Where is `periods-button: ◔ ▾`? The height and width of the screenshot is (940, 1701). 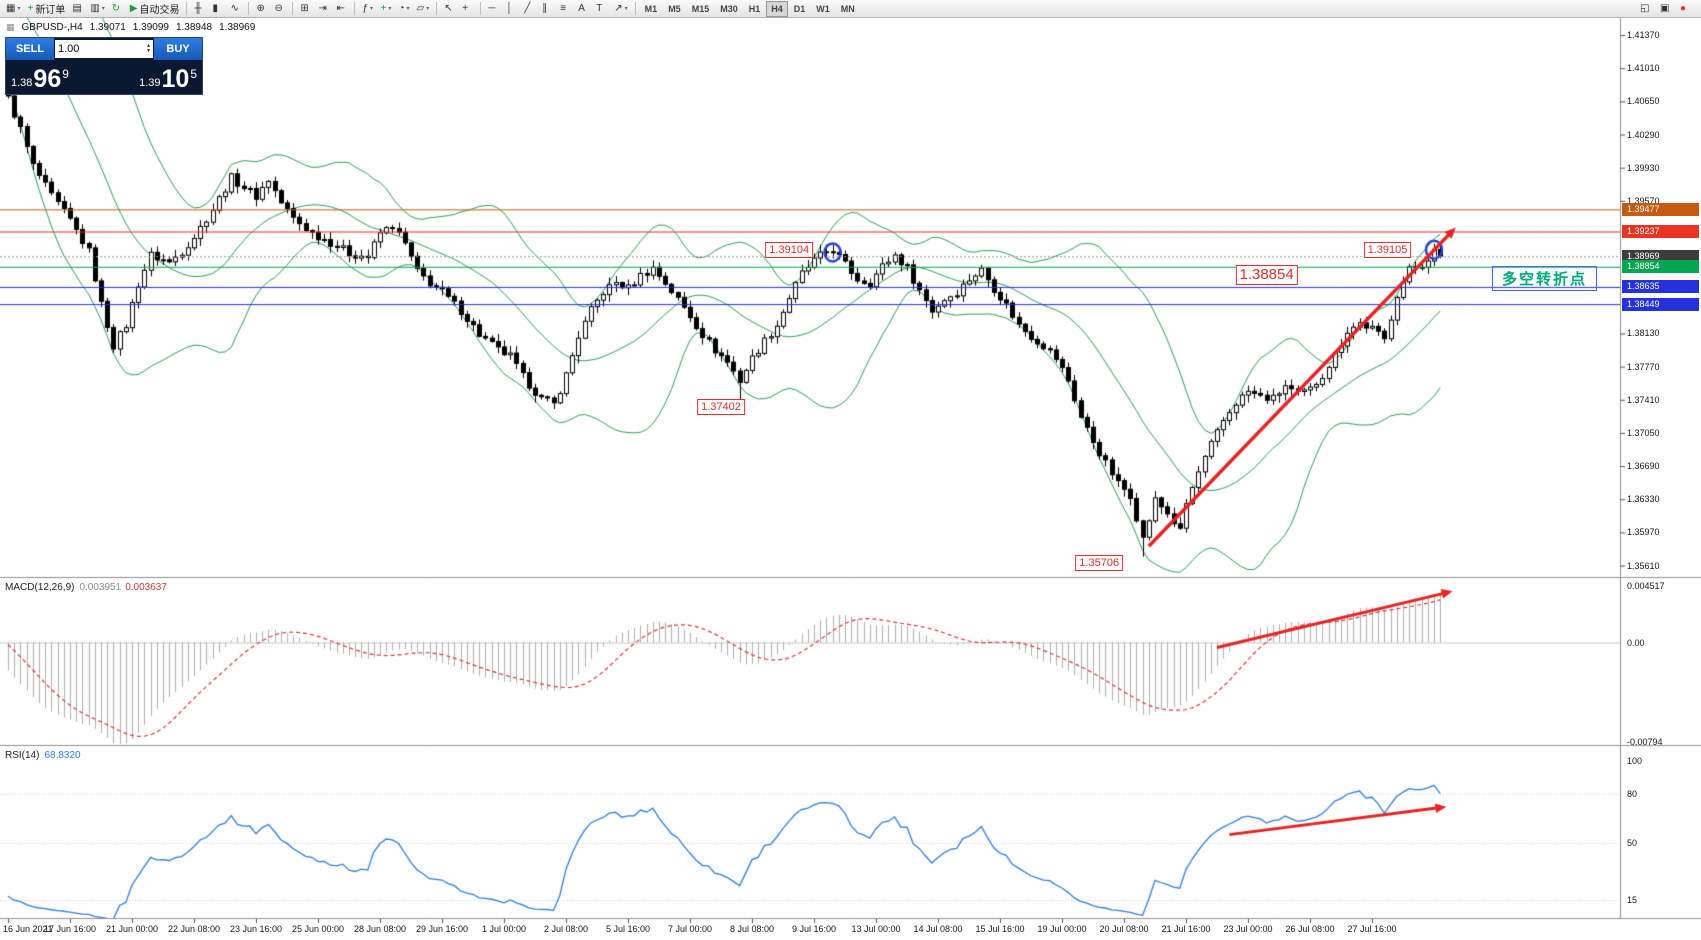
periods-button: ◔ ▾ is located at coordinates (403, 9).